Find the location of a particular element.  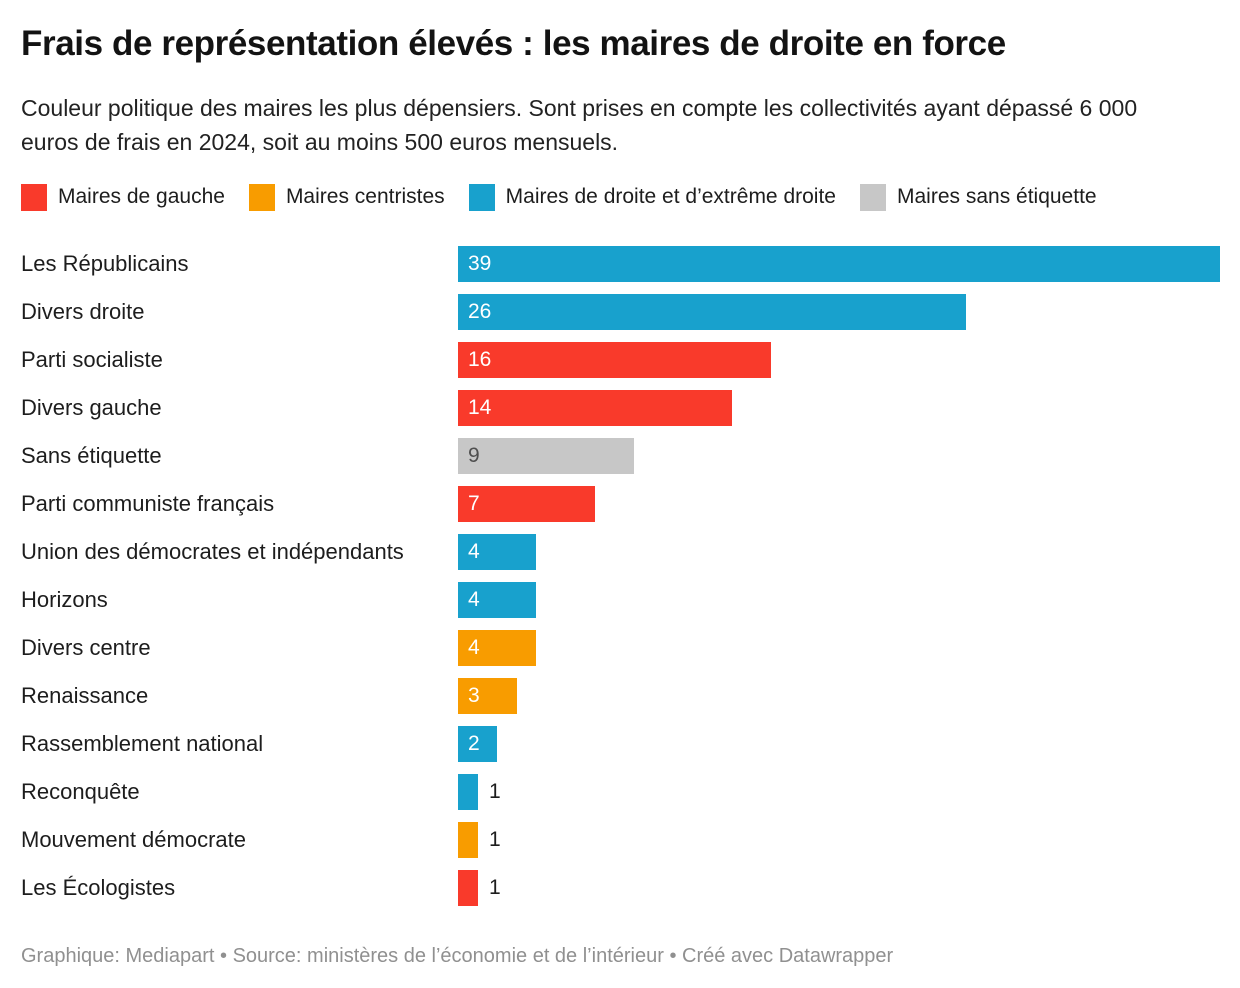

value-label: 7 is located at coordinates (474, 503).